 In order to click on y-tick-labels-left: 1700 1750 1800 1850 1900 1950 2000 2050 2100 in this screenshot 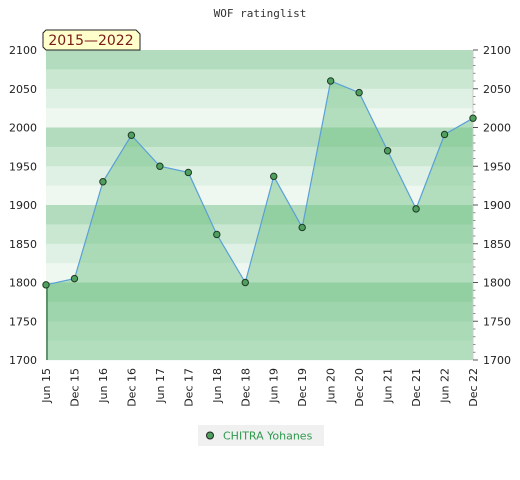, I will do `click(23, 205)`.